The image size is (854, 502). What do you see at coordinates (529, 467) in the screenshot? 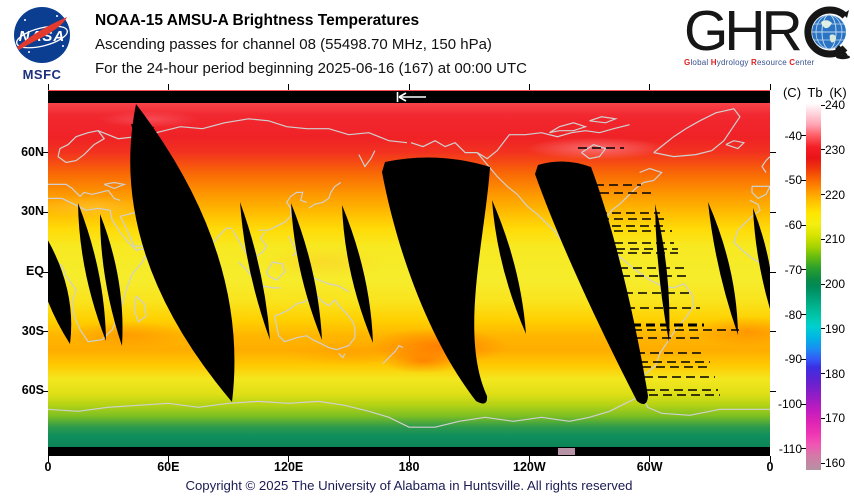
I see `x-axis-label: 120W` at bounding box center [529, 467].